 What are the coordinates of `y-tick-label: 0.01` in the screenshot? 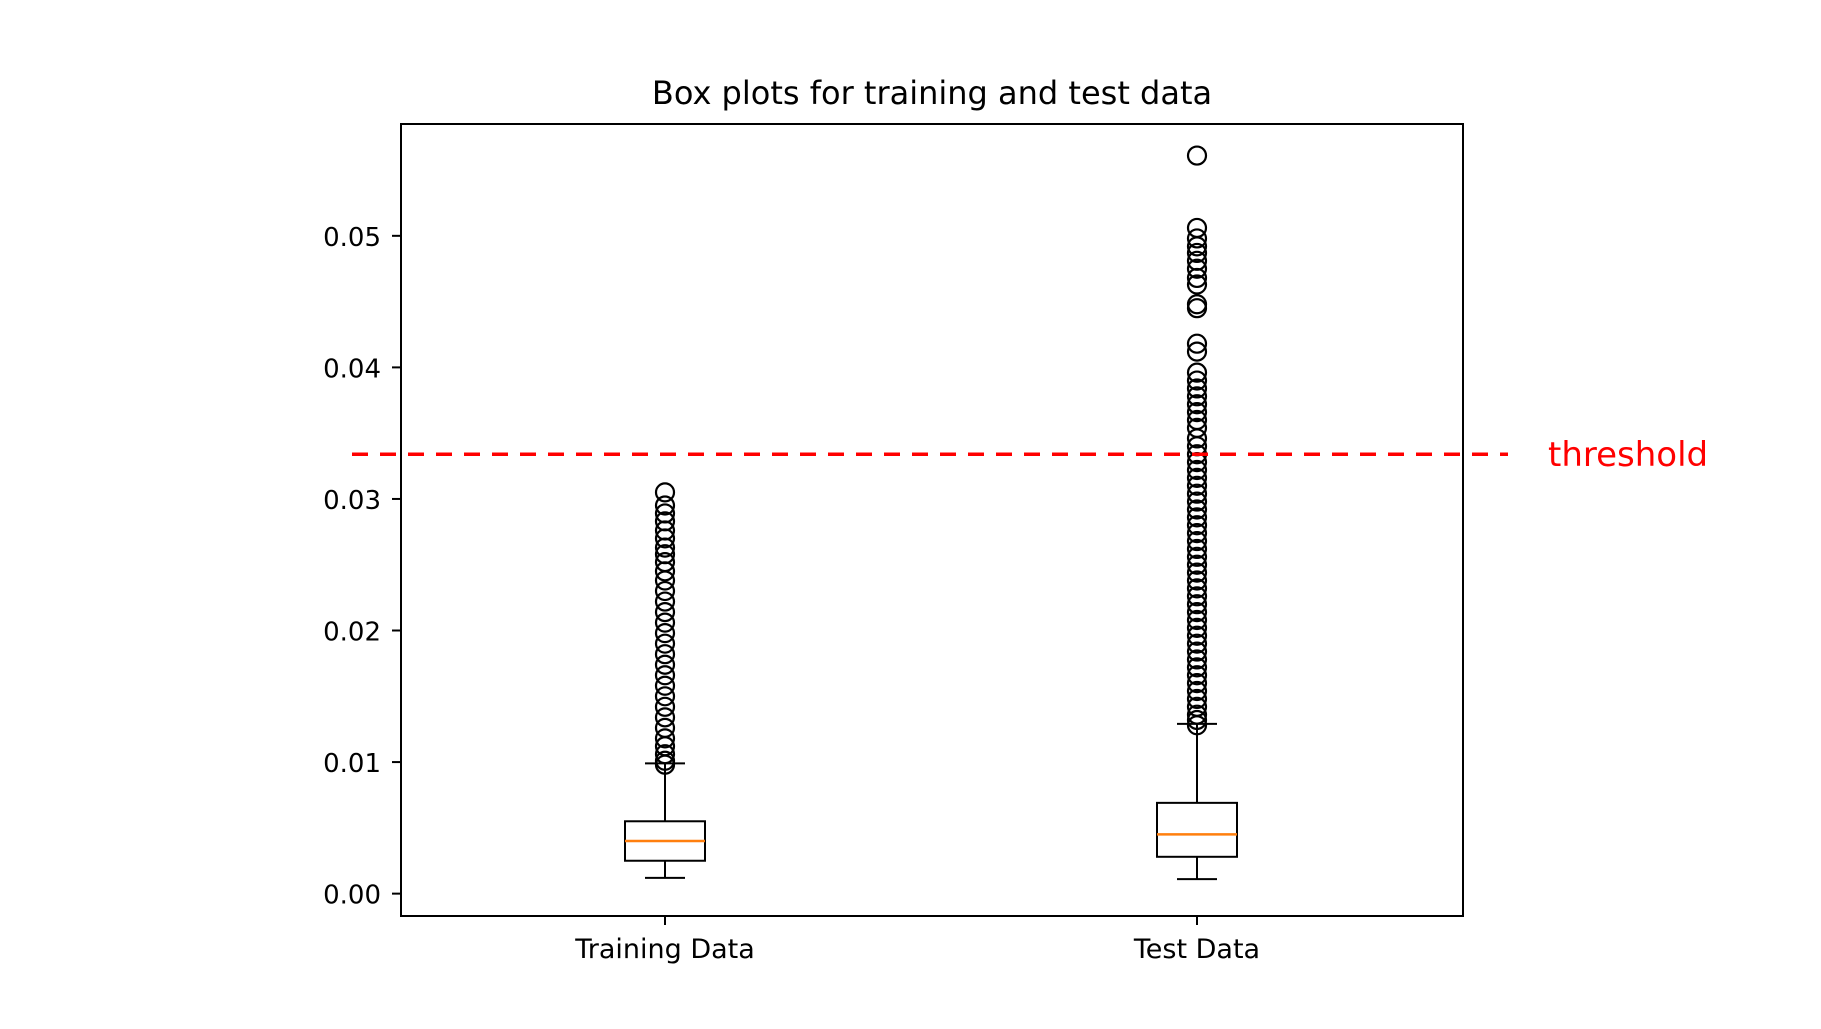 It's located at (352, 764).